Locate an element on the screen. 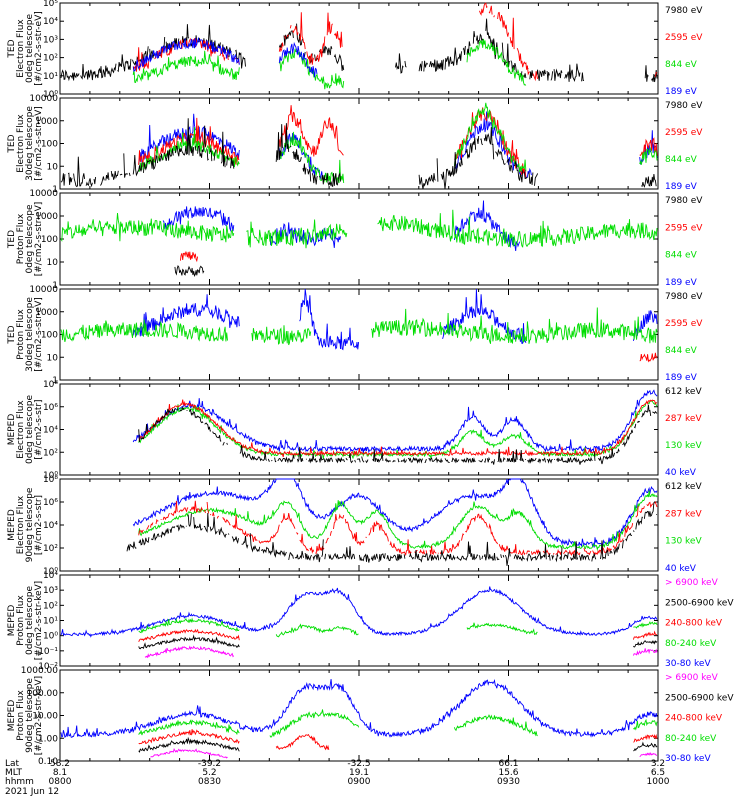  x-tick-label: -39.2 is located at coordinates (209, 764).